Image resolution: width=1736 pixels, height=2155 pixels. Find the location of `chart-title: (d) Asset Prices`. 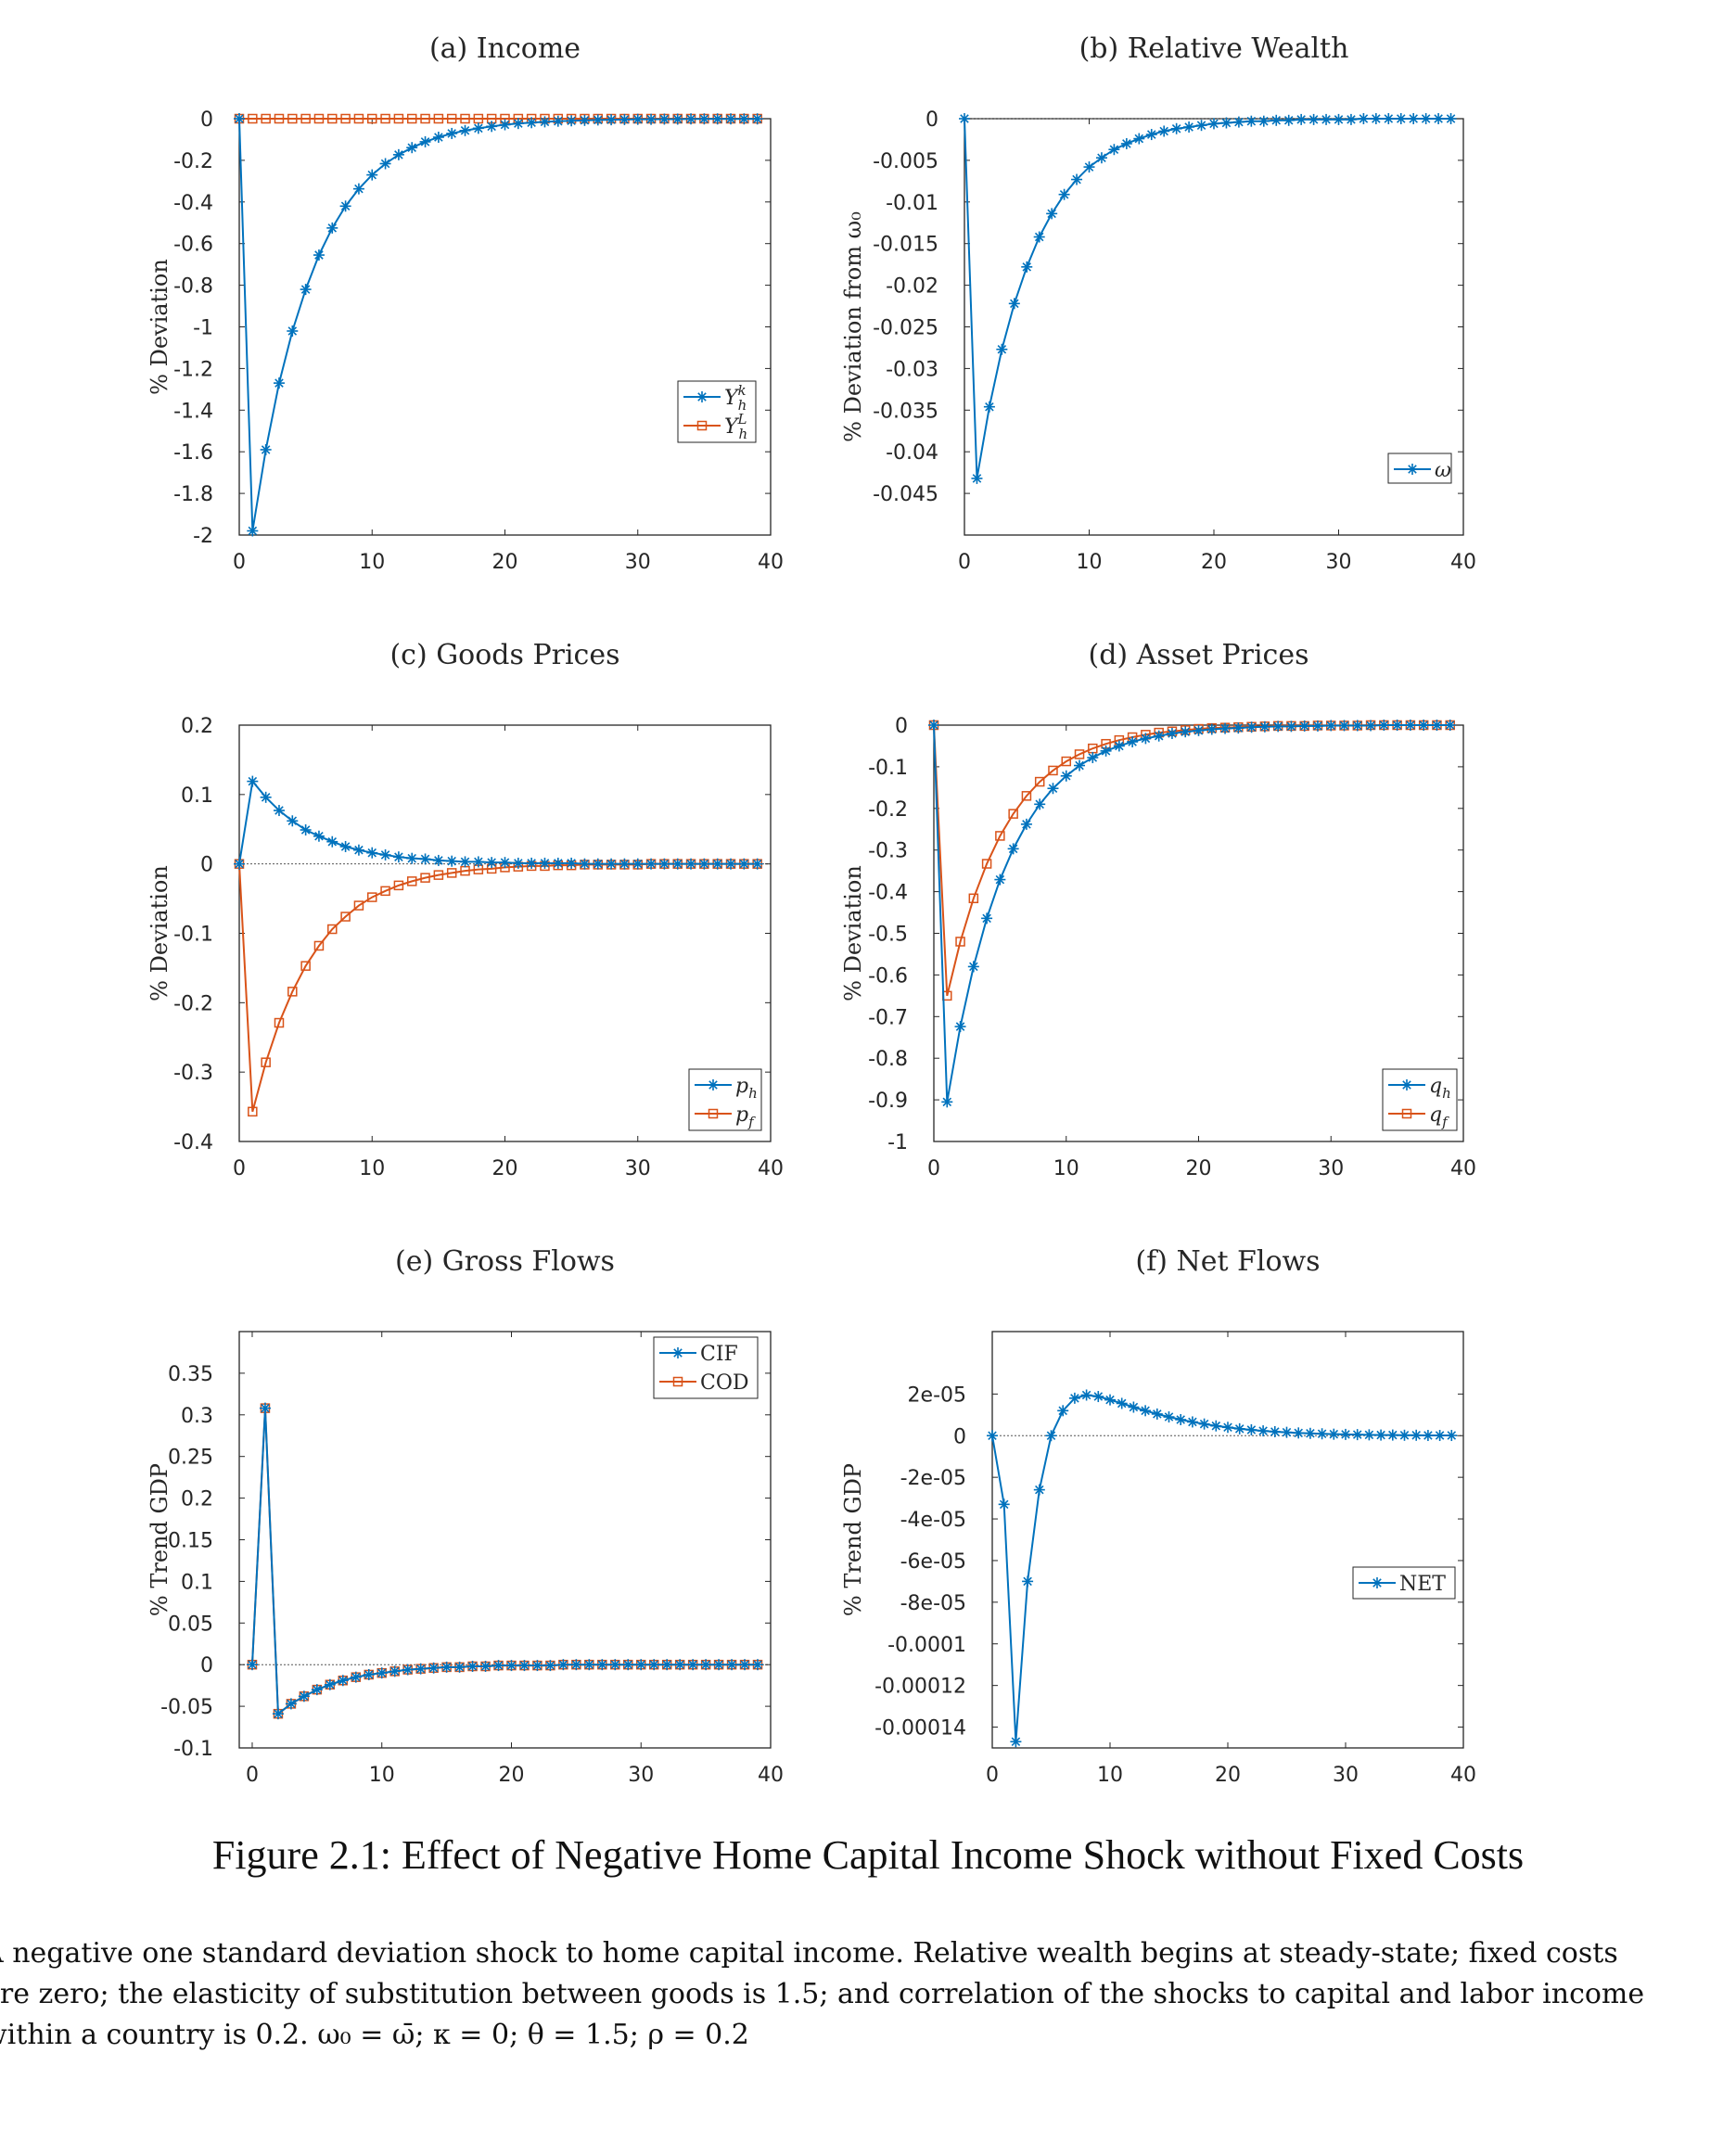

chart-title: (d) Asset Prices is located at coordinates (1198, 655).